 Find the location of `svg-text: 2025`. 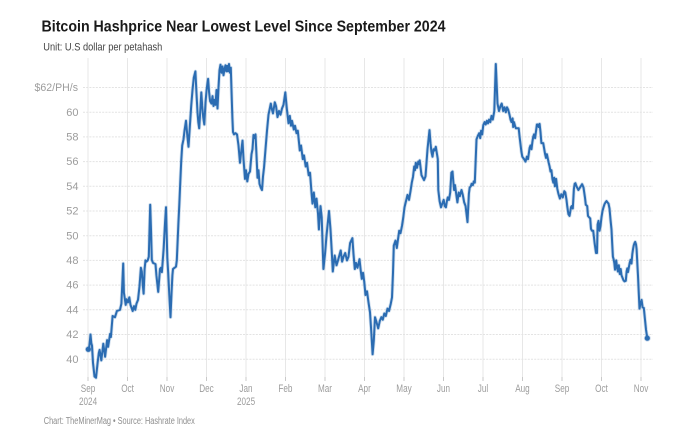

svg-text: 2025 is located at coordinates (246, 402).